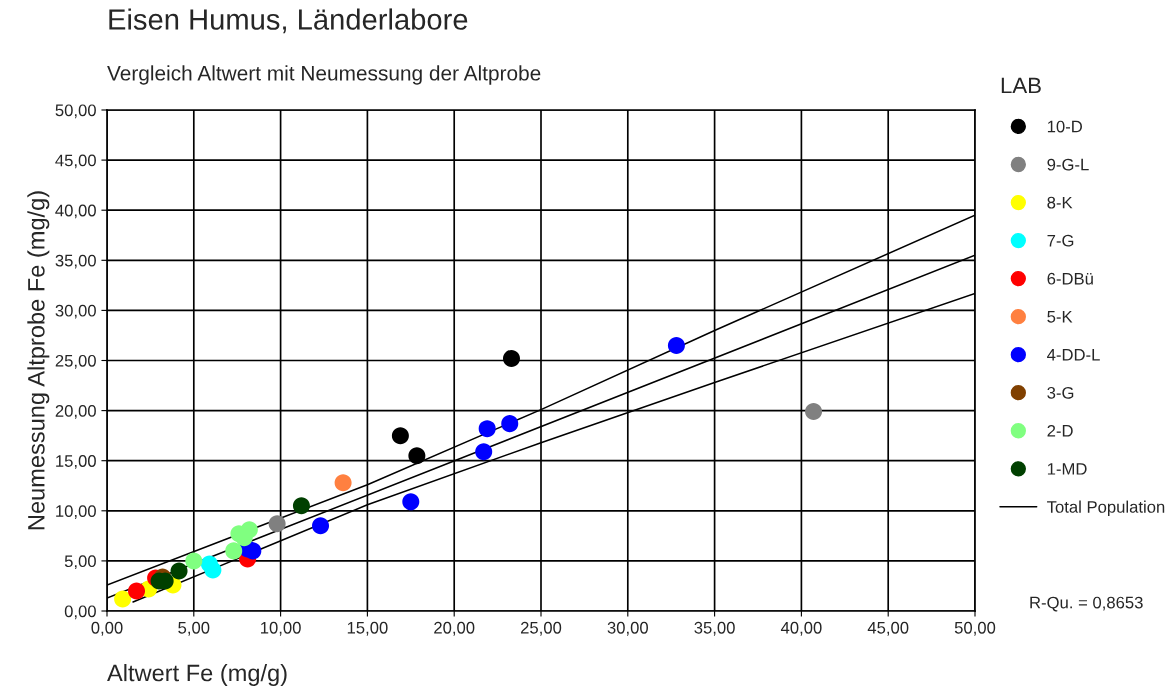 This screenshot has width=1167, height=700. Describe the element at coordinates (367, 628) in the screenshot. I see `x-tick-label: 15,00` at that location.